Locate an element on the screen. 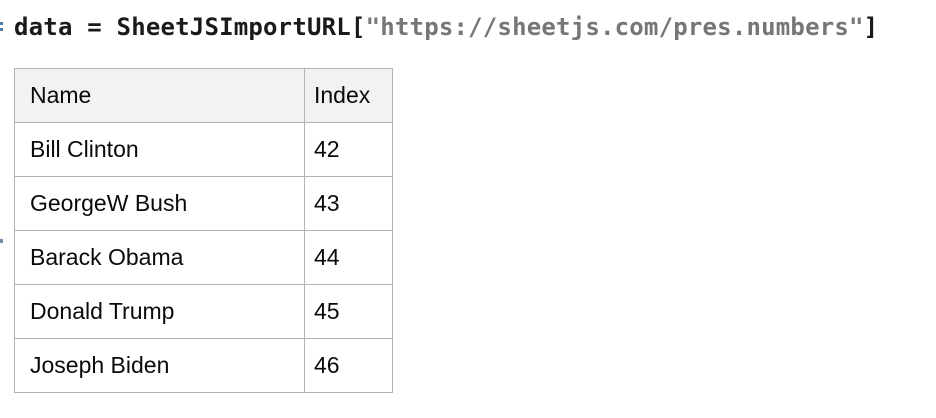 The width and height of the screenshot is (936, 418). table-row: GeorgeW Bush 43 is located at coordinates (203, 203).